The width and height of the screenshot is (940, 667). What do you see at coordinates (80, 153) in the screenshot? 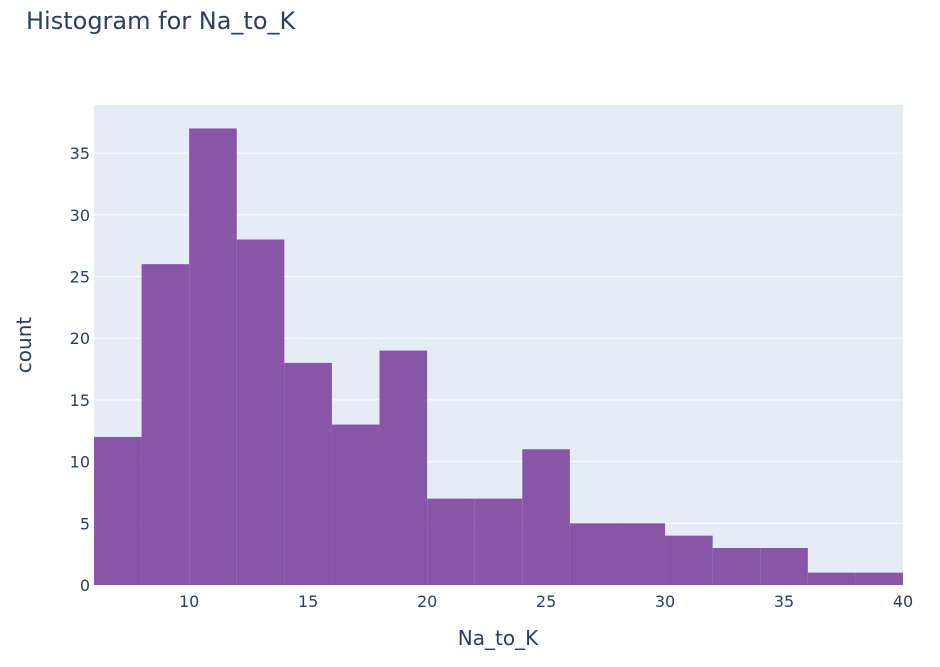
I see `y-tick-label: 35` at bounding box center [80, 153].